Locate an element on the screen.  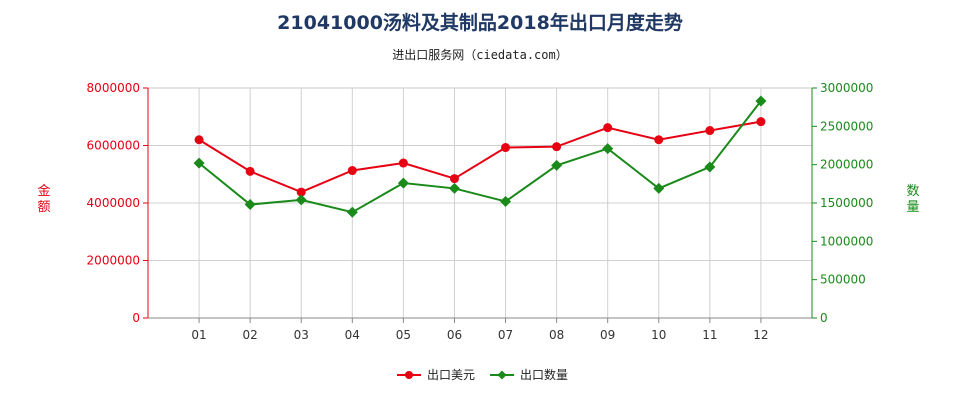
y-axis-left-title: 金额 is located at coordinates (43, 199).